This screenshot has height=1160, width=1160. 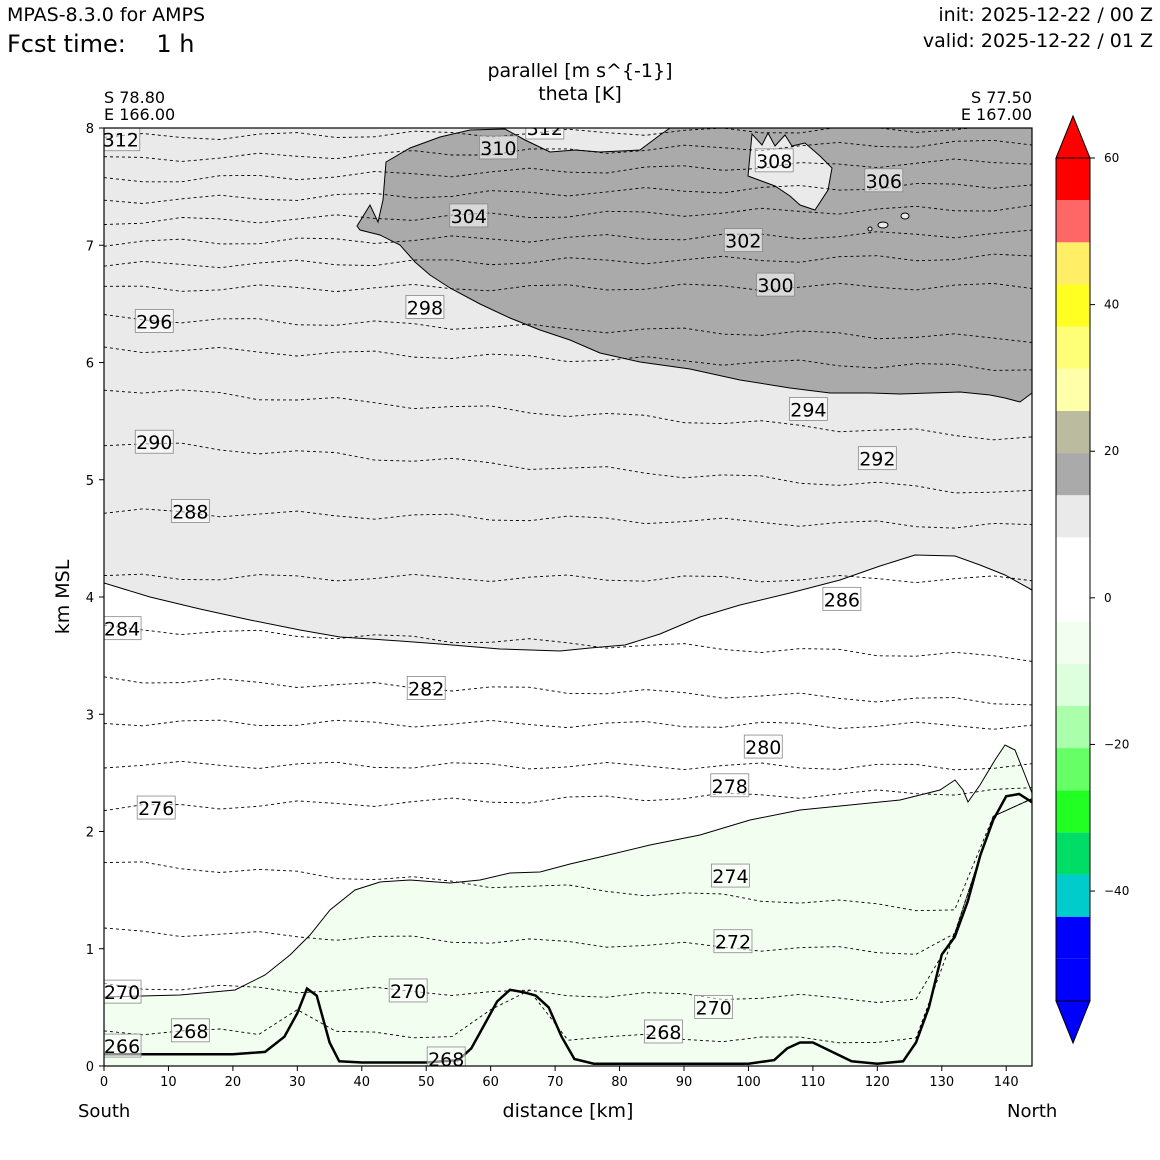 What do you see at coordinates (996, 114) in the screenshot?
I see `right-lon: E 167.00` at bounding box center [996, 114].